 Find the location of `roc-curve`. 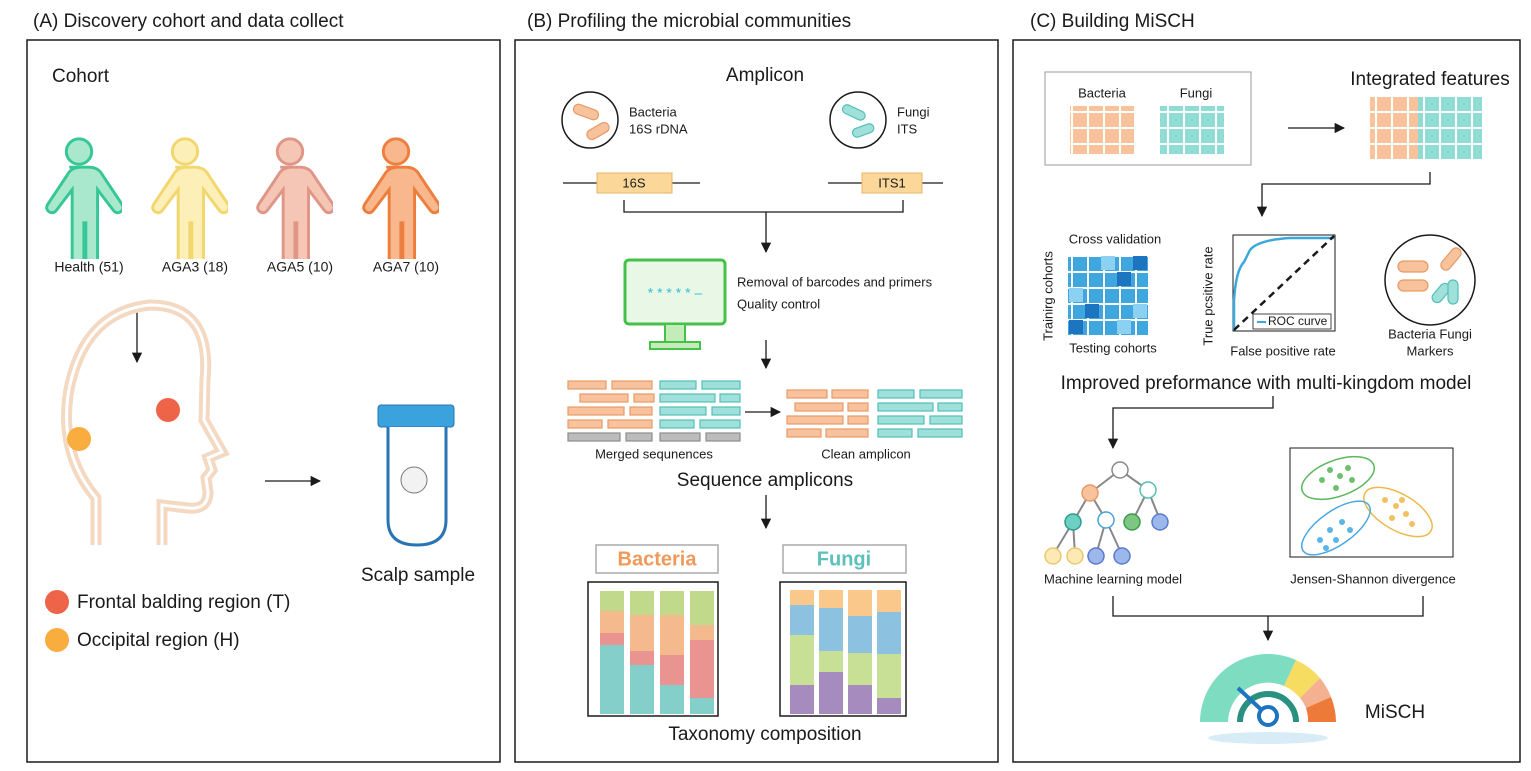

roc-curve is located at coordinates (1283, 283).